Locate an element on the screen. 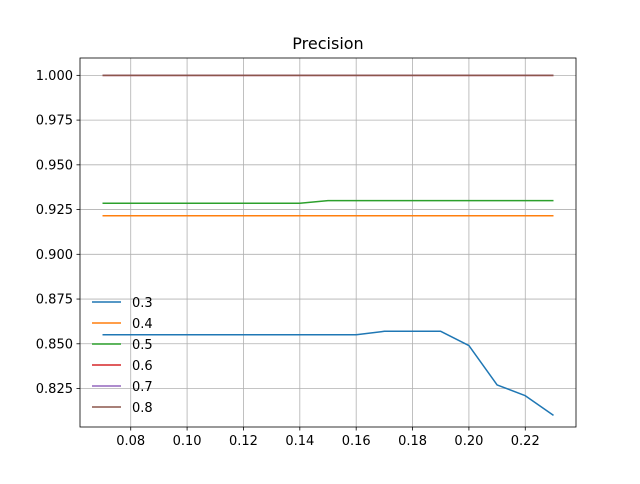  x-tick-label: 0.22 is located at coordinates (525, 441).